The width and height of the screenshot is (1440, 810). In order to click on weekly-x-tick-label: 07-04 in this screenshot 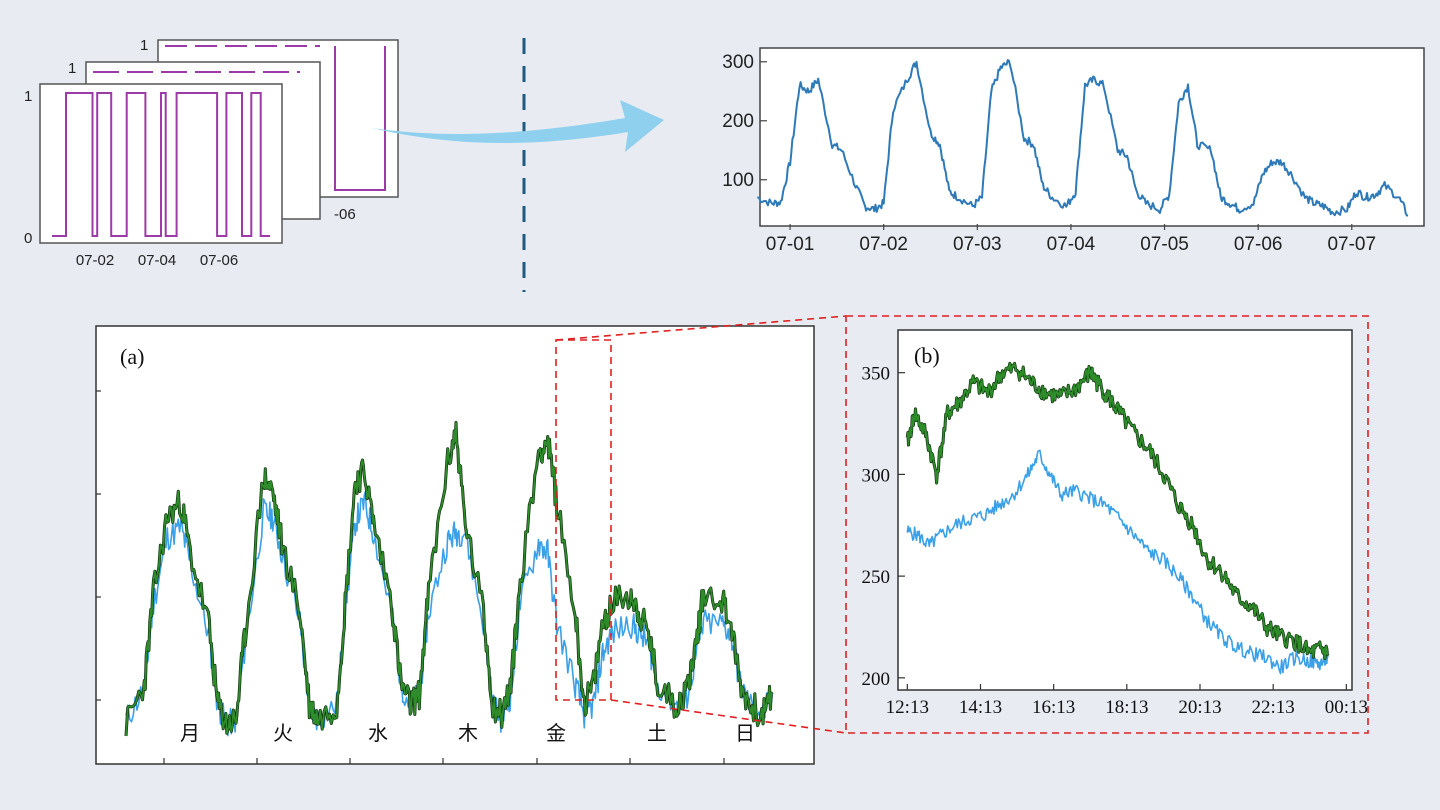, I will do `click(1071, 244)`.